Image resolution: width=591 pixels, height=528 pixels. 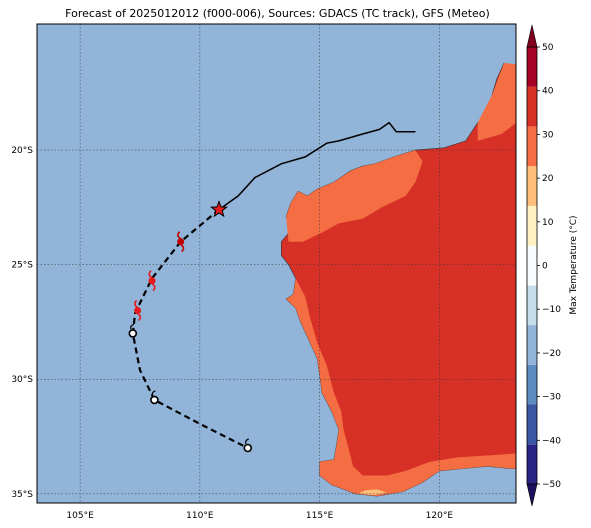 I want to click on land-warm-region, so click(x=401, y=152).